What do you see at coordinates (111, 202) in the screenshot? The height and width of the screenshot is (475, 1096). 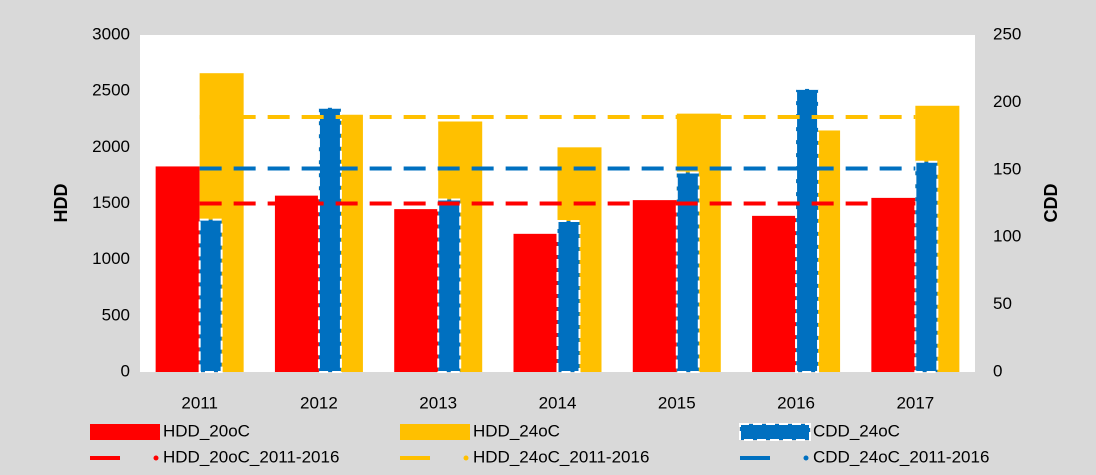 I see `y-tick-label: 1500` at bounding box center [111, 202].